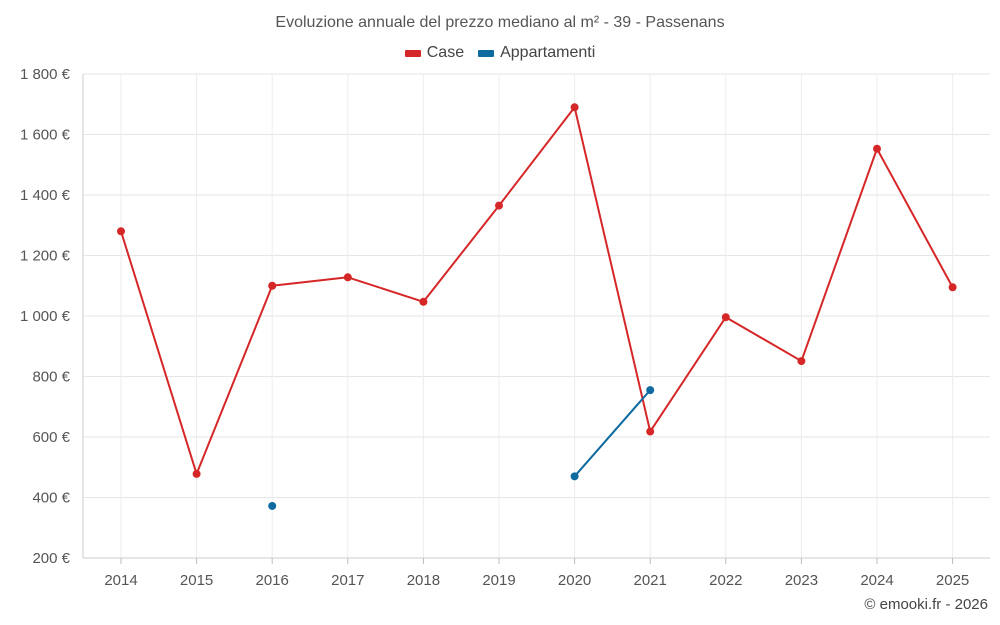  What do you see at coordinates (612, 433) in the screenshot?
I see `series-line-appartamenti` at bounding box center [612, 433].